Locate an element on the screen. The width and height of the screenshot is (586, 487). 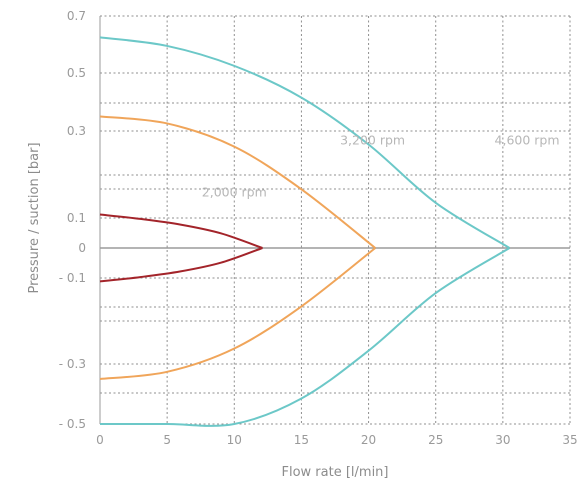
y-tick-label: 0 is located at coordinates (82, 248).